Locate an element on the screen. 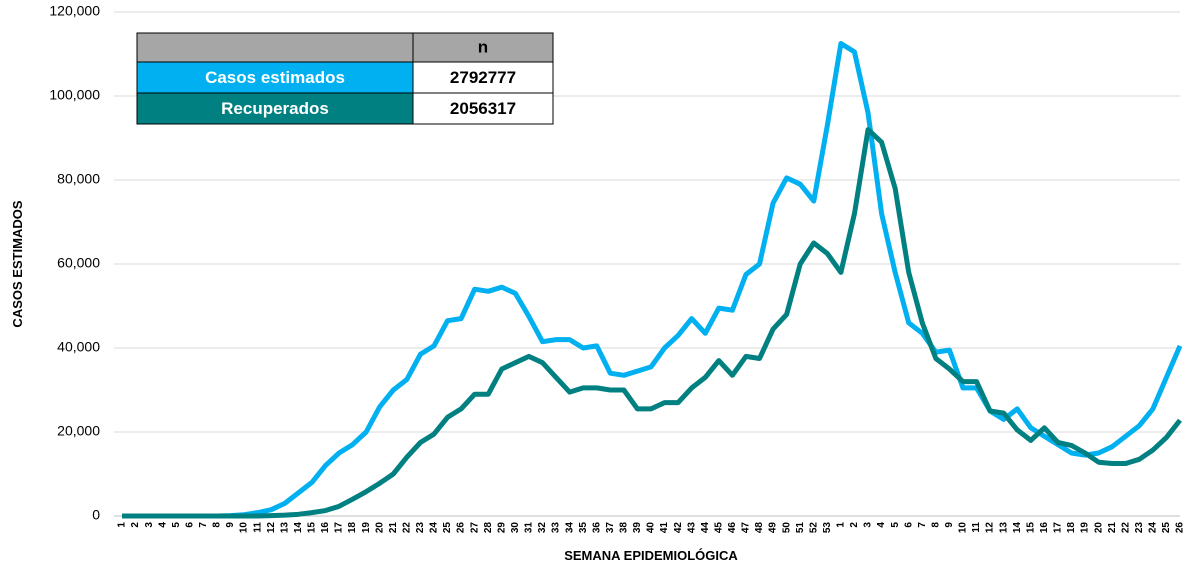  legend-label: Recuperados is located at coordinates (275, 108).